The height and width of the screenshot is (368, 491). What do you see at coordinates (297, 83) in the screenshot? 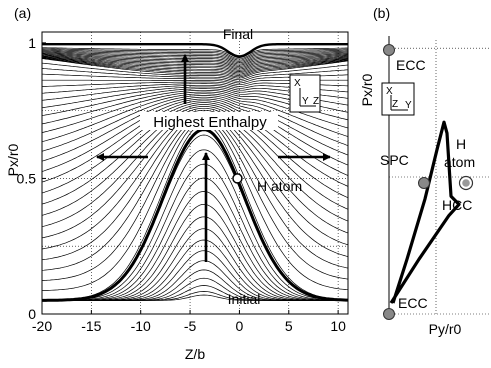
I see `inset-x-label: X` at bounding box center [297, 83].